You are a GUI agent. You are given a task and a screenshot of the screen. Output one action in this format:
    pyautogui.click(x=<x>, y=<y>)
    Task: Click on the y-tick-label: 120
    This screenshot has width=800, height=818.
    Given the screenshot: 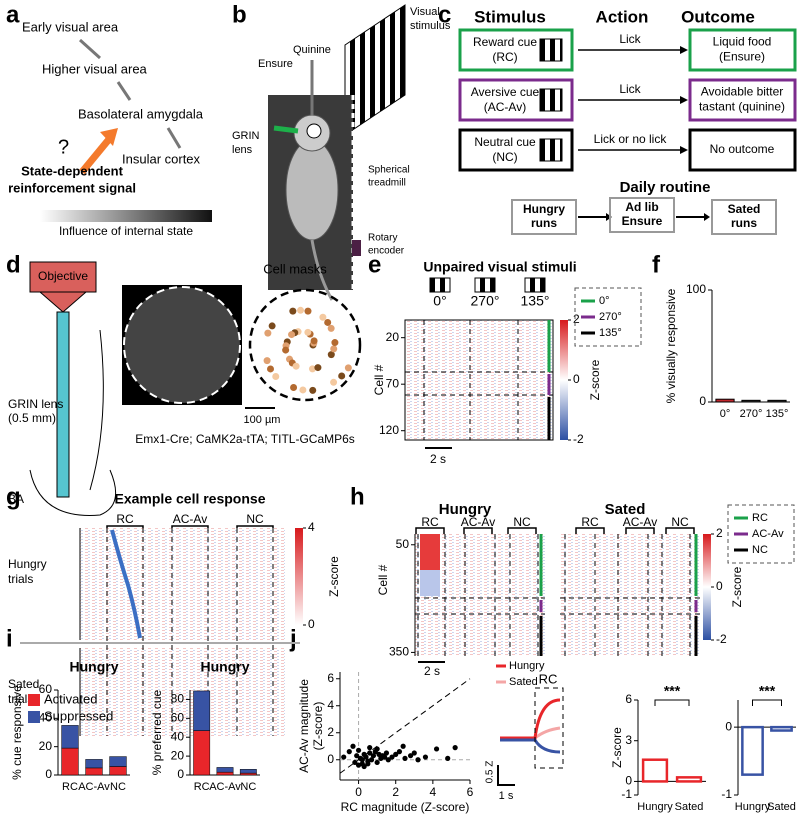 What is the action you would take?
    pyautogui.click(x=389, y=430)
    